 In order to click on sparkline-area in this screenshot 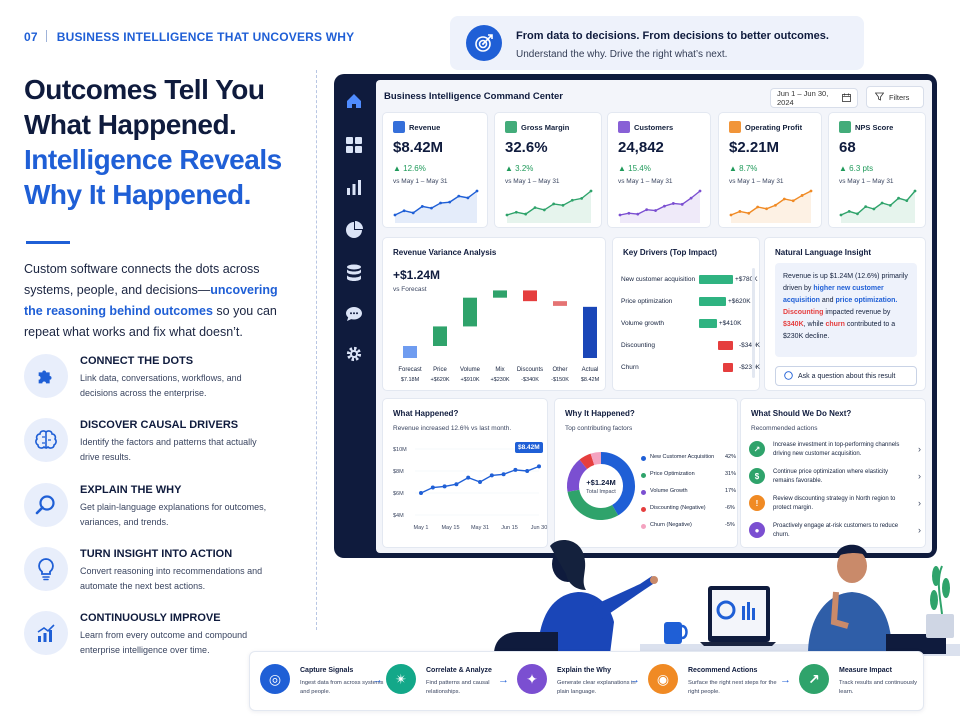, I will do `click(436, 207)`.